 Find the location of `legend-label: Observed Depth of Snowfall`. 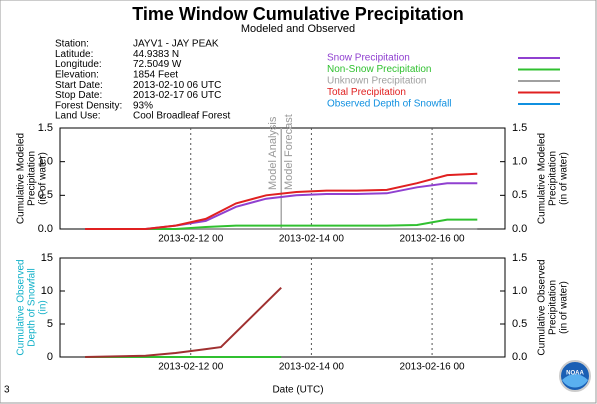

legend-label: Observed Depth of Snowfall is located at coordinates (389, 104).